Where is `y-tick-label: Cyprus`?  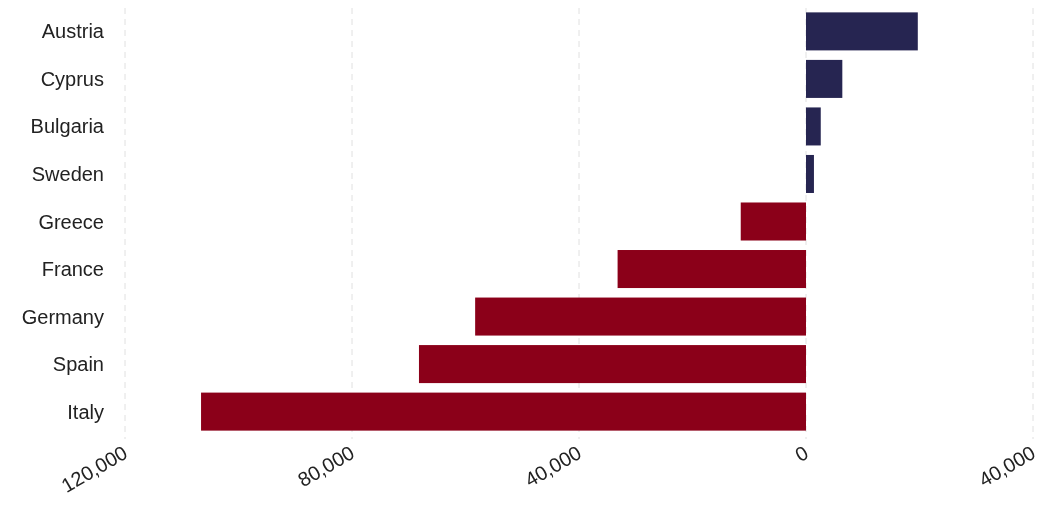 y-tick-label: Cyprus is located at coordinates (72, 78).